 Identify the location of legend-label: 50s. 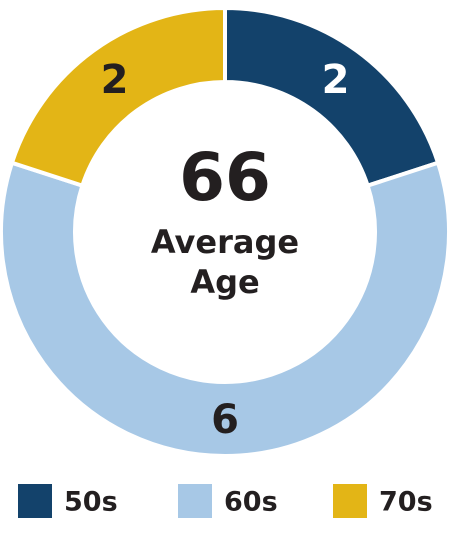
(91, 502).